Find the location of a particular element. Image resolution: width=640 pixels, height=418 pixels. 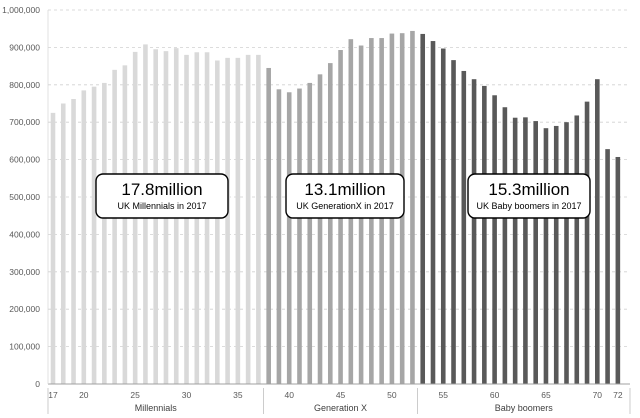

y-tick-label: 600,000 is located at coordinates (24, 160).